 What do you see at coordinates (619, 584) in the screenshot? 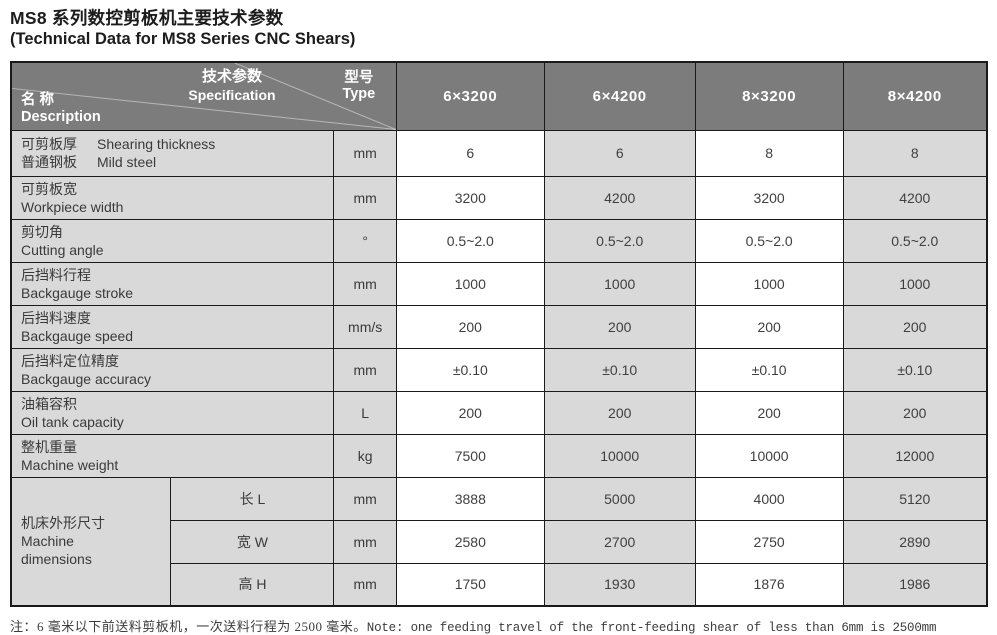
I see `cell-value: 1930` at bounding box center [619, 584].